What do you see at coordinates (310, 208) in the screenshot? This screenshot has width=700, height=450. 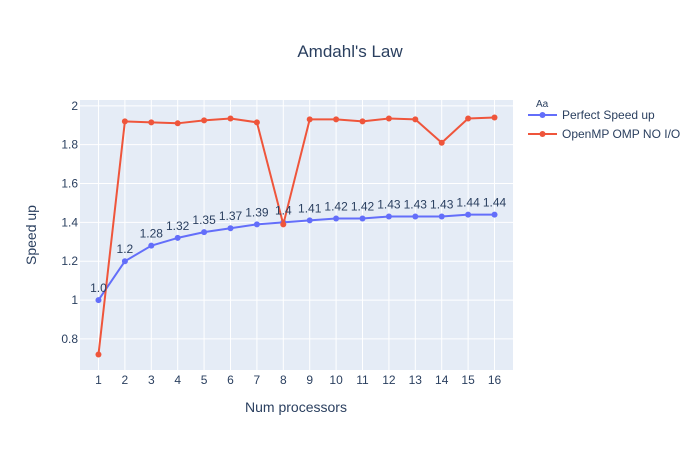 I see `data-label: 1.41` at bounding box center [310, 208].